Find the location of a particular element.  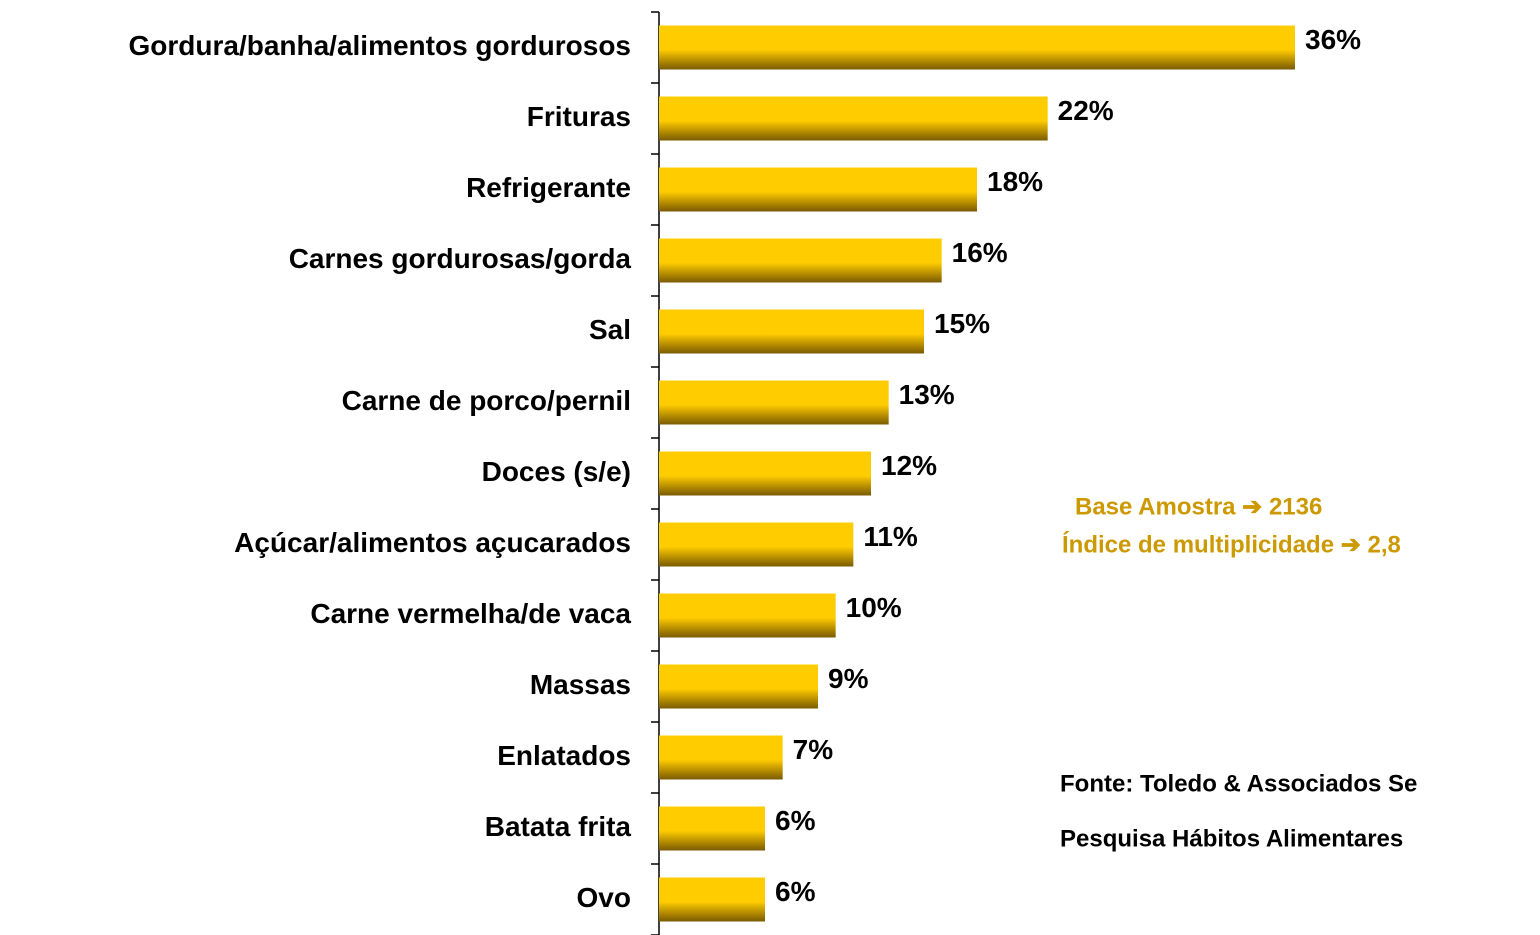

category-label: Batata frita is located at coordinates (558, 826).